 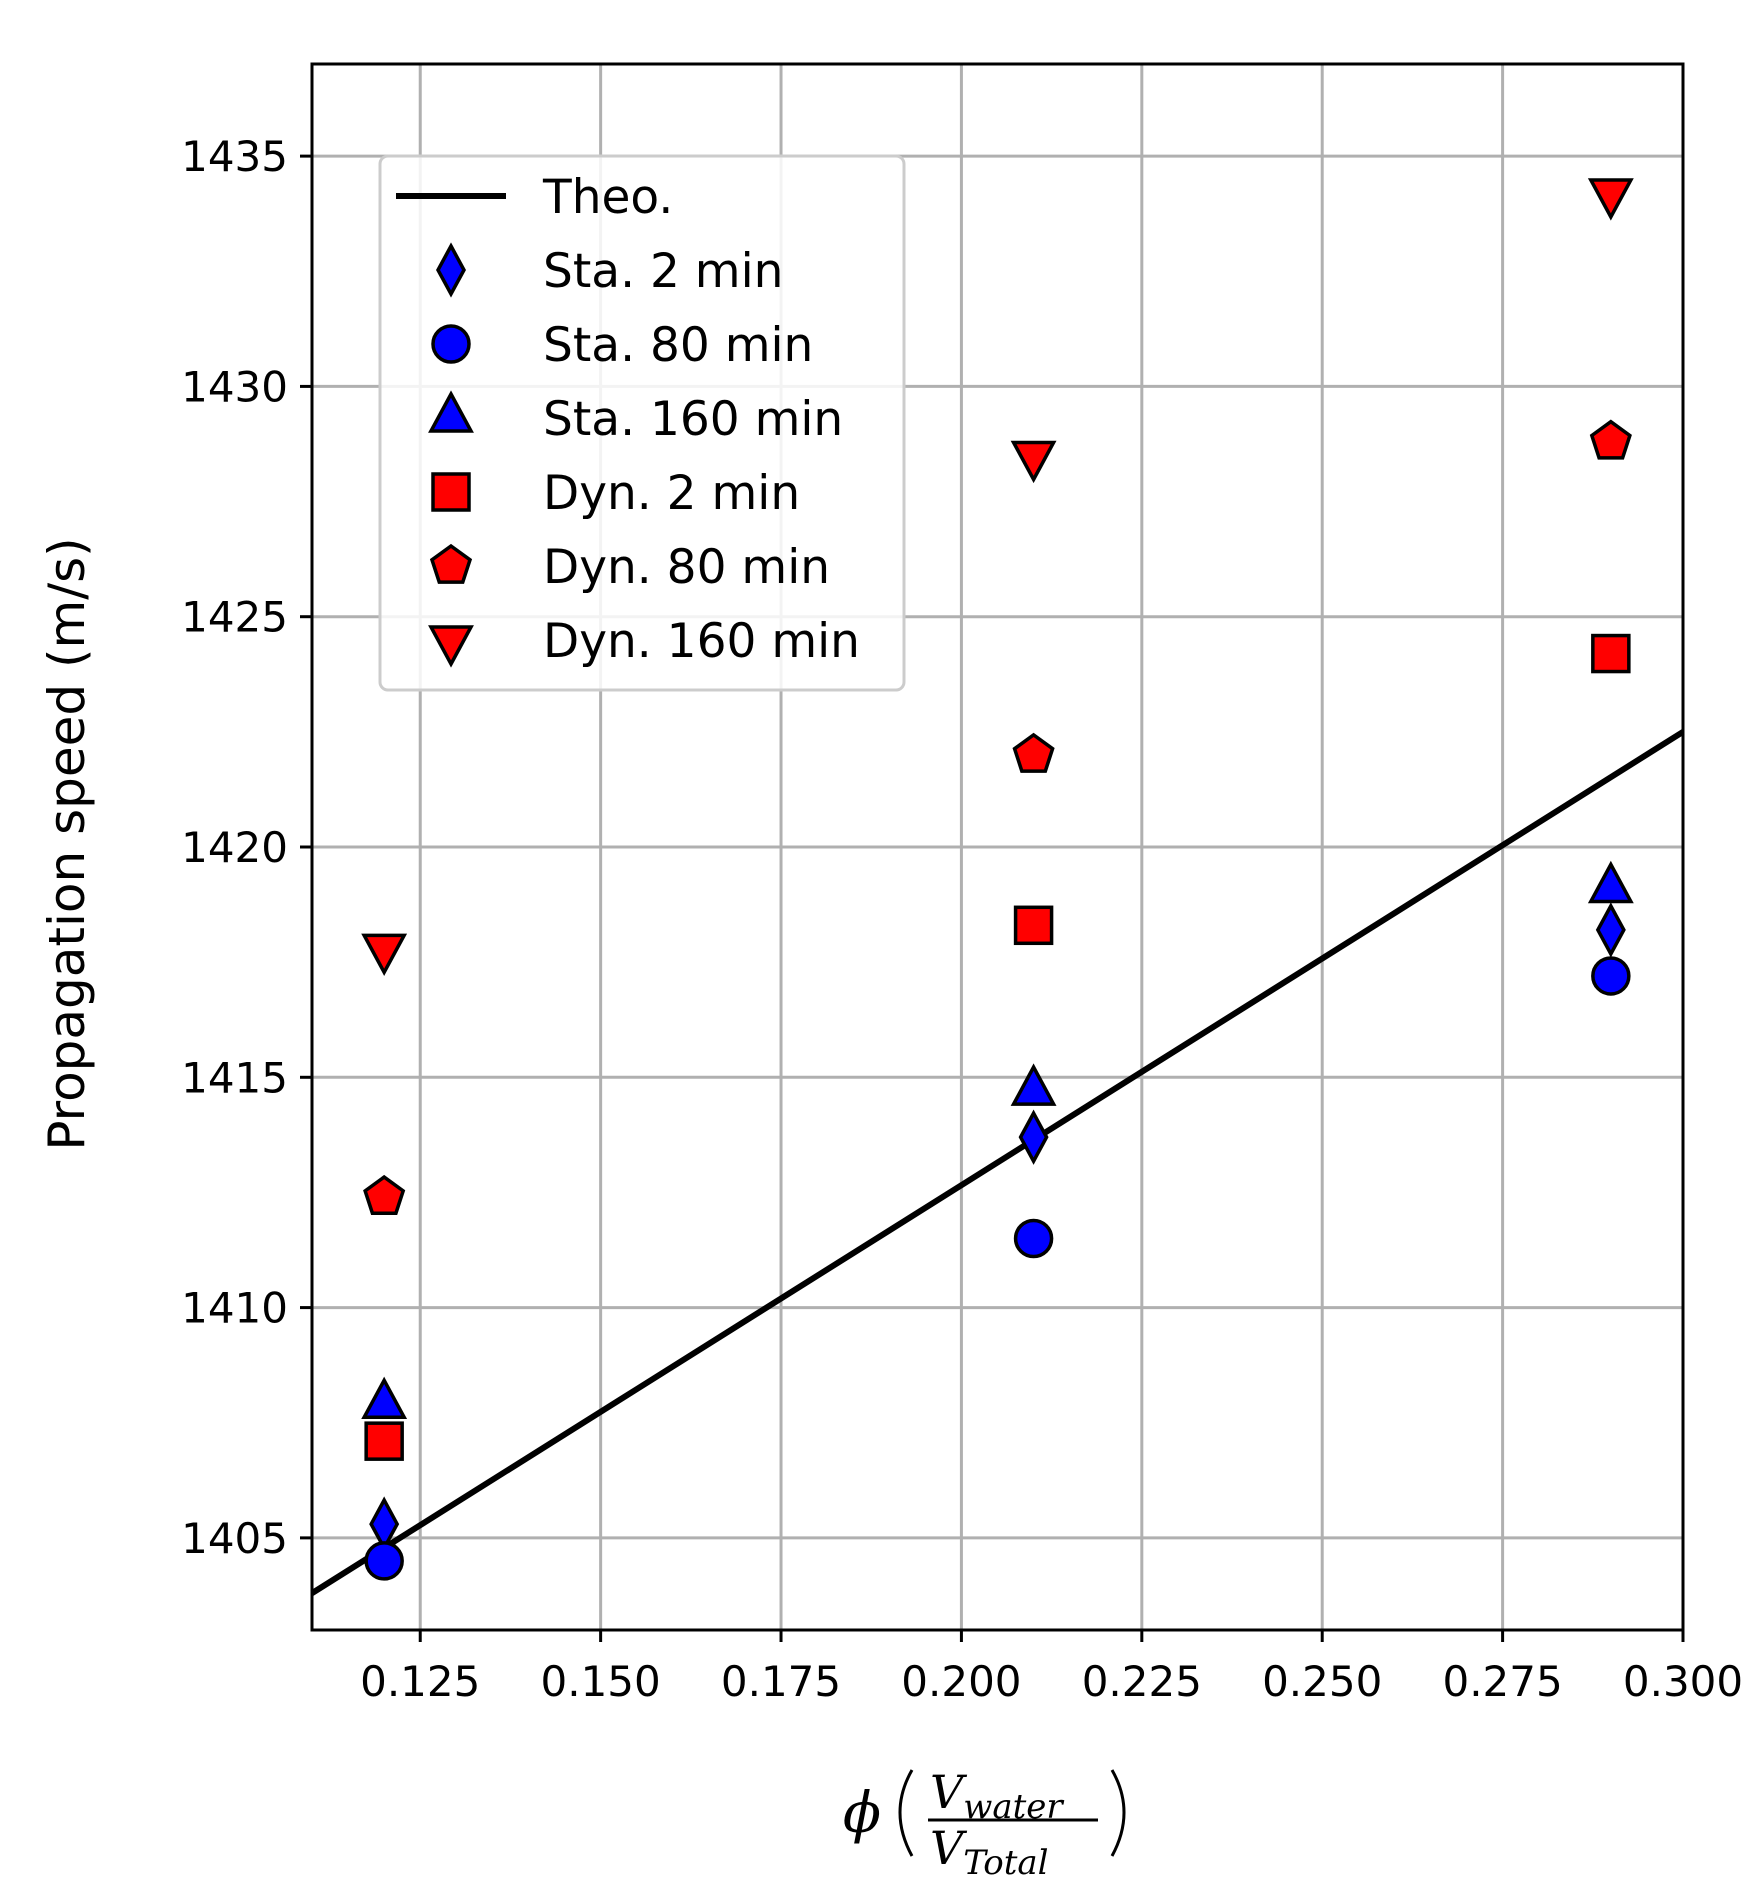 What do you see at coordinates (862, 1813) in the screenshot?
I see `x-axis-phi-symbol: ϕ` at bounding box center [862, 1813].